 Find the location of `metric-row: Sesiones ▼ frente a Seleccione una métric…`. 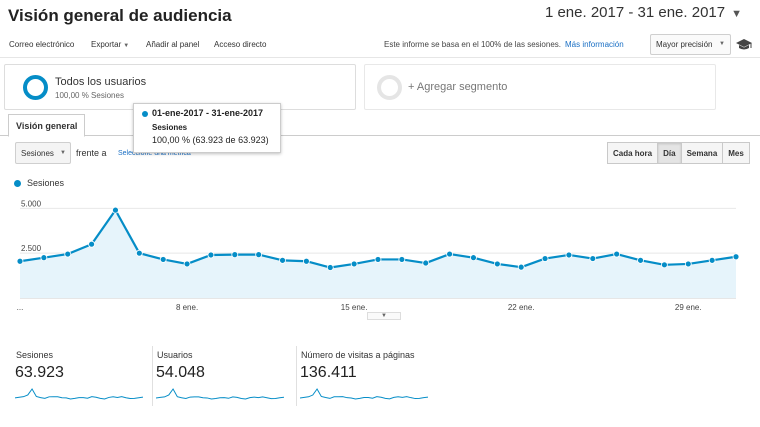

metric-row: Sesiones ▼ frente a Seleccione una métric… is located at coordinates (380, 155).